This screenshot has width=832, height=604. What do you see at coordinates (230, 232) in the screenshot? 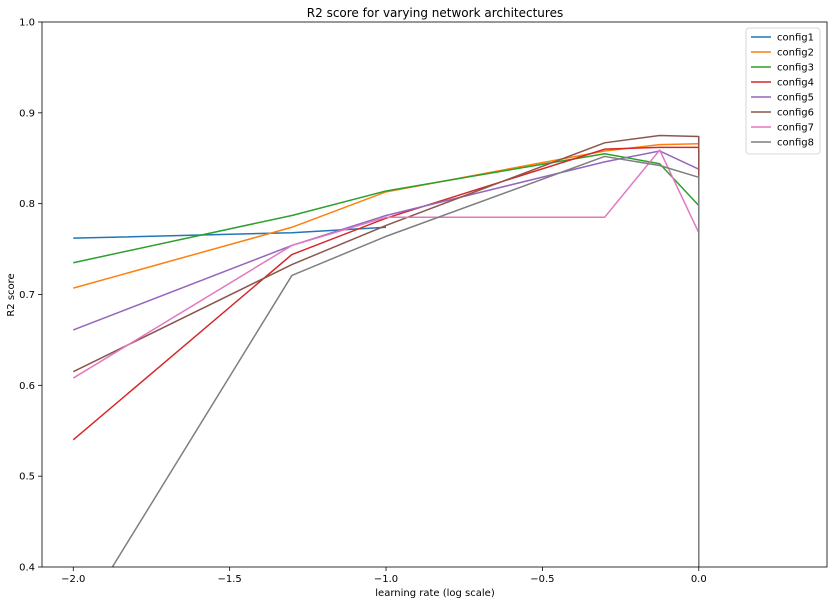
I see `series-line-config1` at bounding box center [230, 232].